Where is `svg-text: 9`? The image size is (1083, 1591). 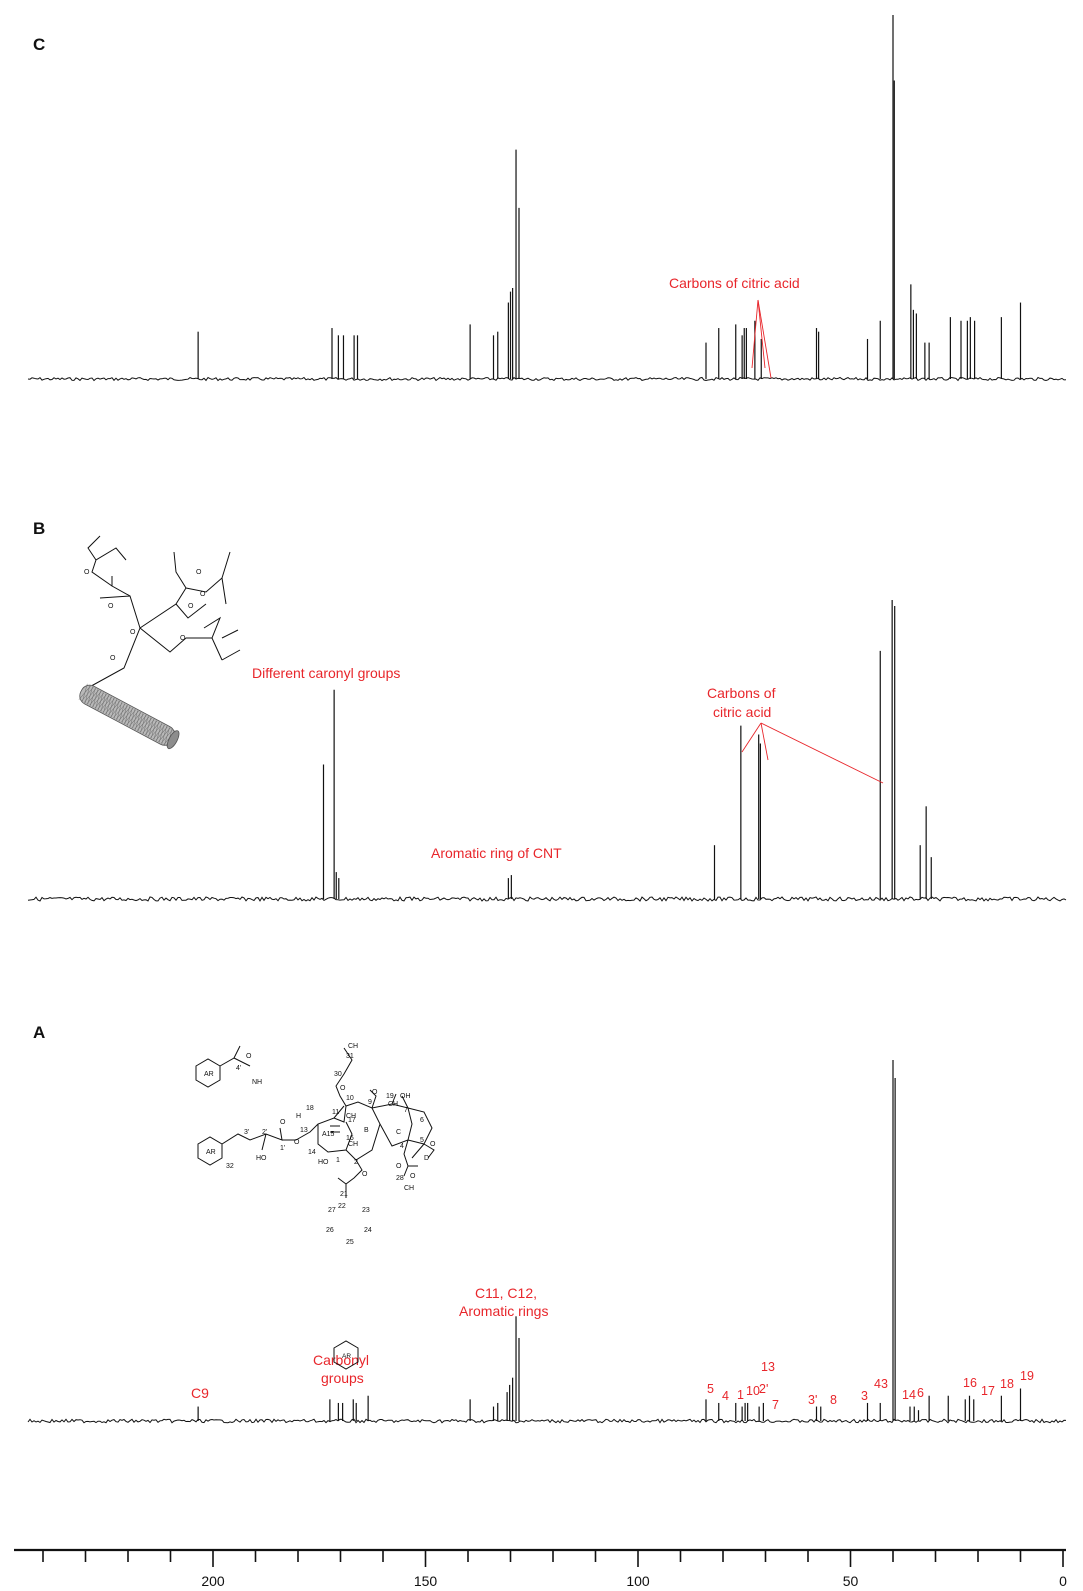
svg-text: 9 is located at coordinates (370, 1102).